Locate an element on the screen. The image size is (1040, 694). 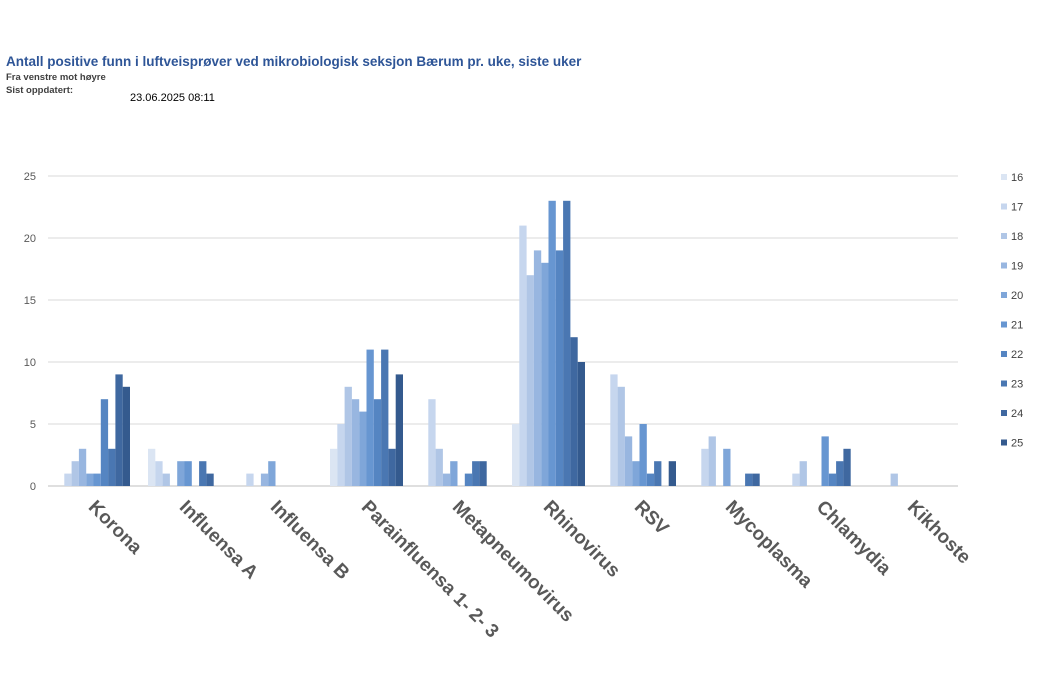
updated-label: Sist oppdatert: is located at coordinates (40, 90).